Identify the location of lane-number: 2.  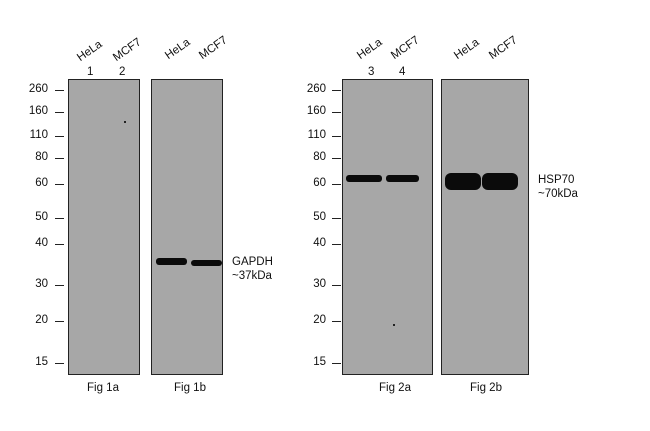
(122, 72).